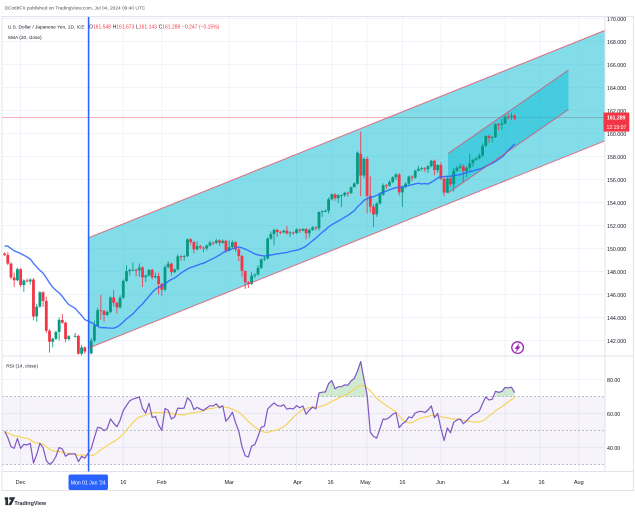  What do you see at coordinates (616, 296) in the screenshot?
I see `svg-text: 146.000` at bounding box center [616, 296].